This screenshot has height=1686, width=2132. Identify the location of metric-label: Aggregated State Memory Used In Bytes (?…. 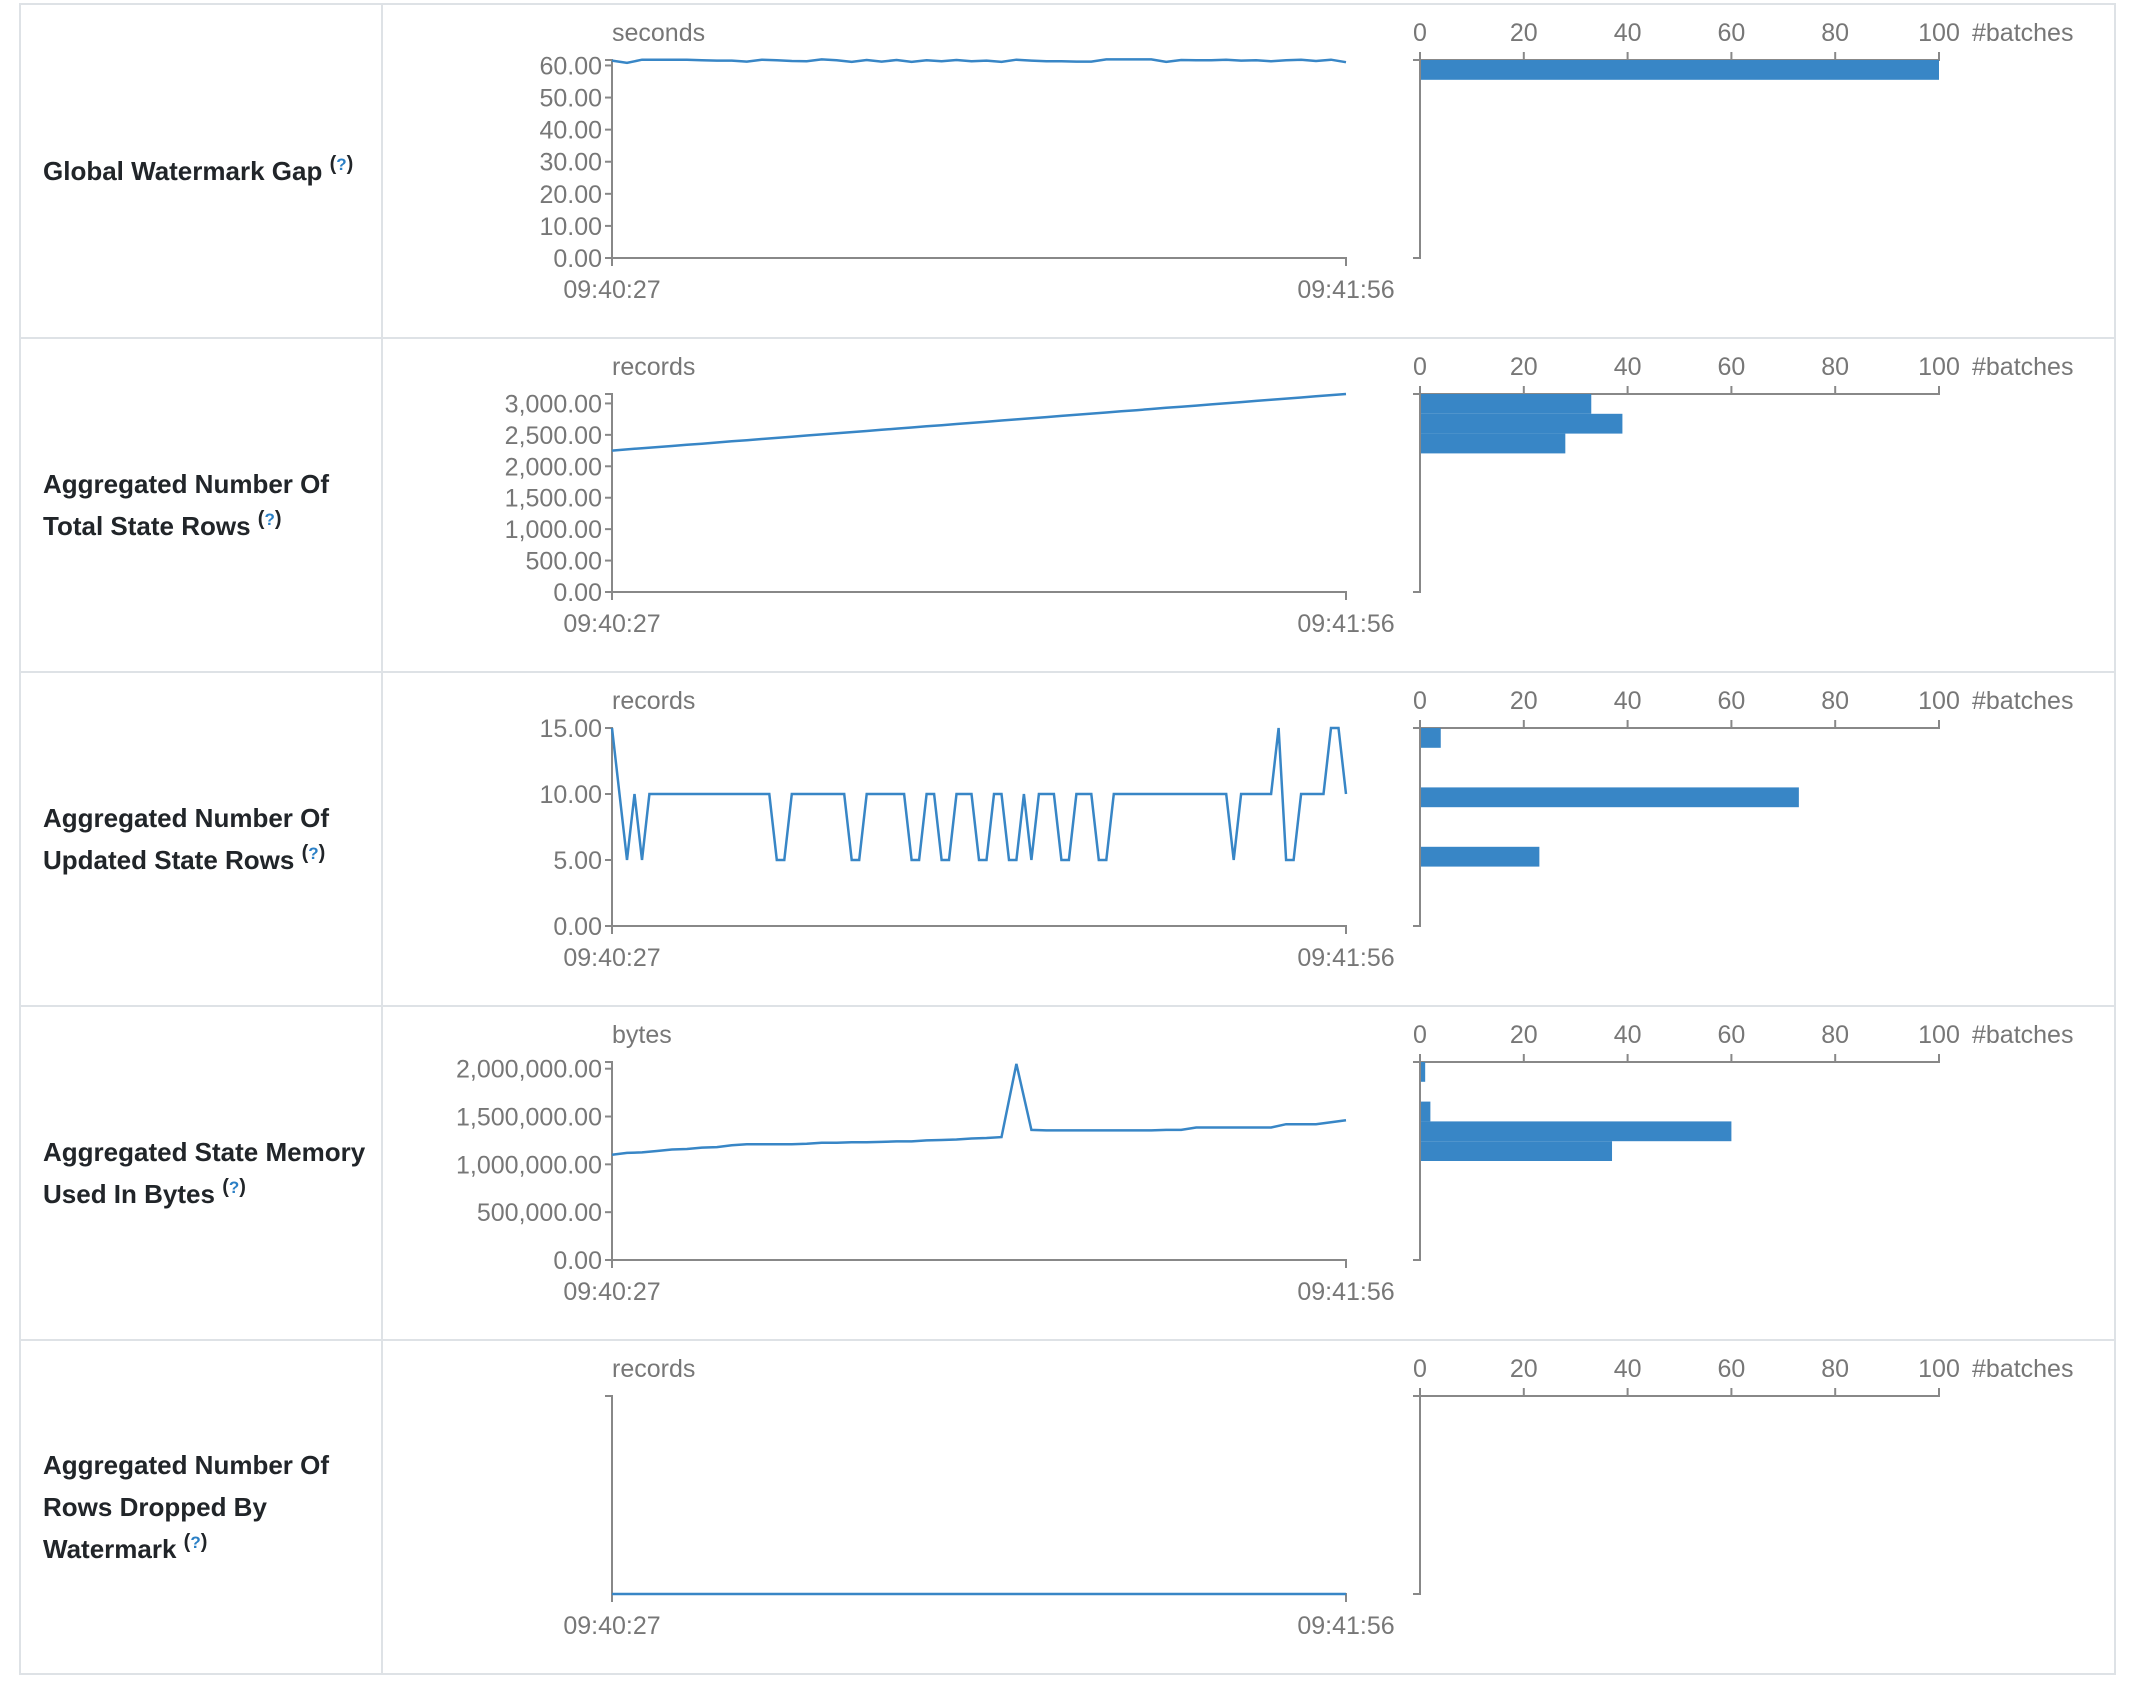
(204, 1173).